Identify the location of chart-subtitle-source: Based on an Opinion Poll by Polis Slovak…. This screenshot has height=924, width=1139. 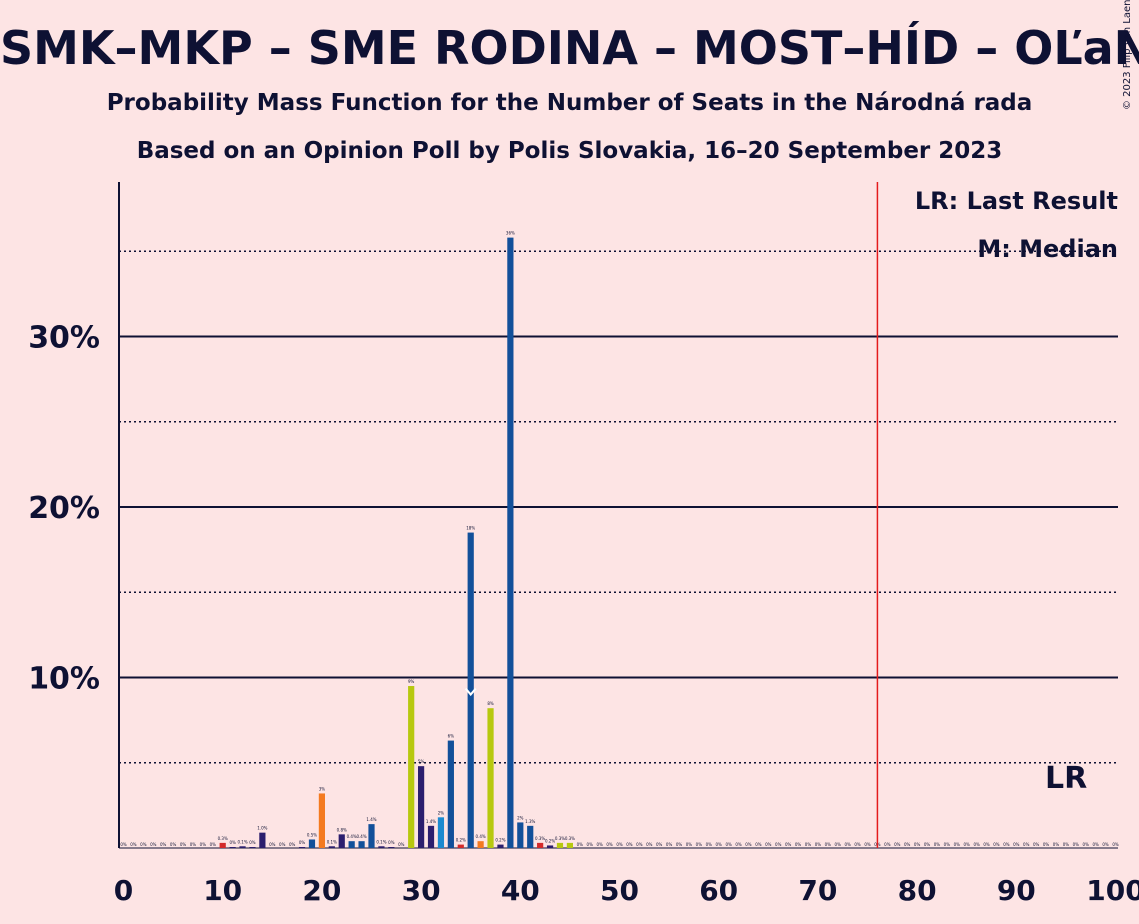
(569, 151).